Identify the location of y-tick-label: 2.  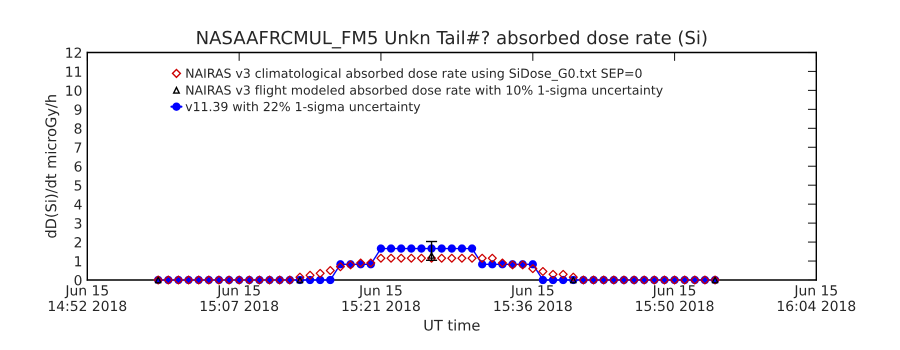
(78, 242).